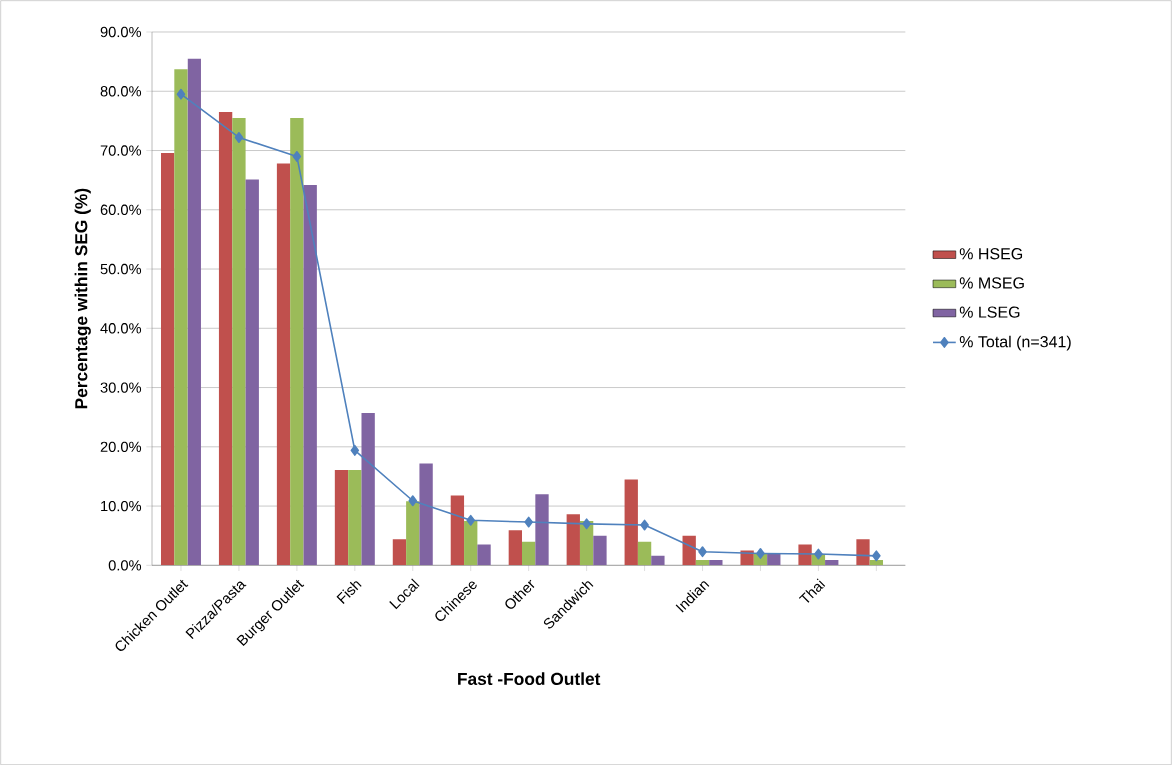  Describe the element at coordinates (121, 32) in the screenshot. I see `y-tick-label: 90.0%` at that location.